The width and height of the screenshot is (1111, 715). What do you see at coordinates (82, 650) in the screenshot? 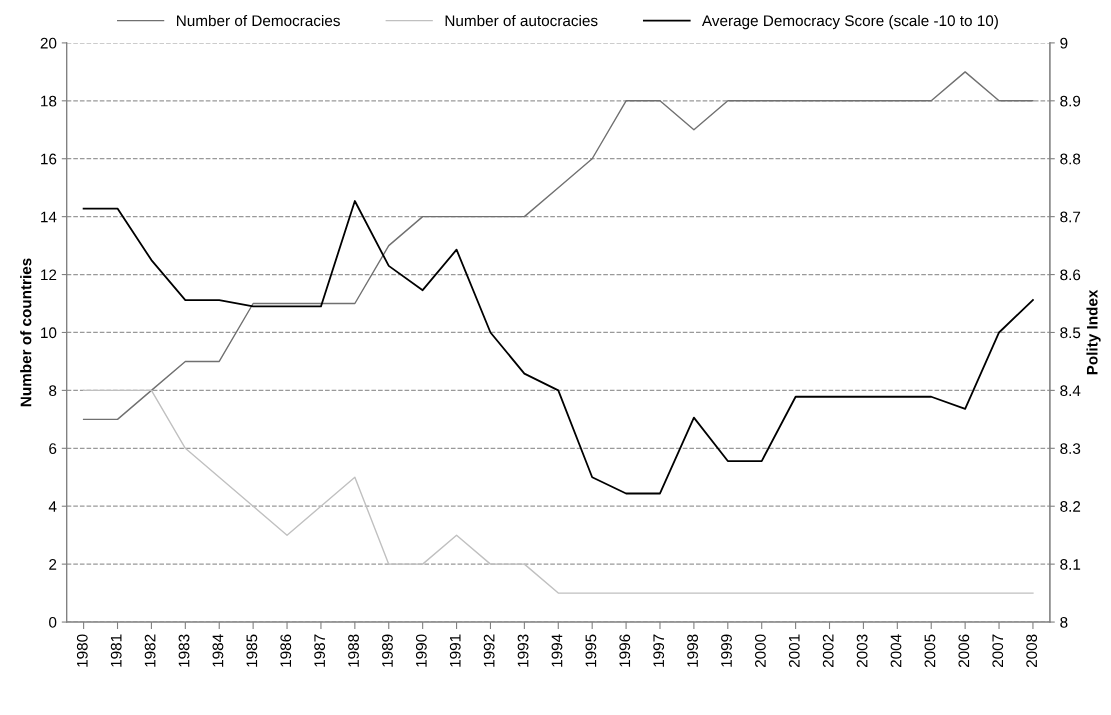
I see `x-tick-label: 1980` at bounding box center [82, 650].